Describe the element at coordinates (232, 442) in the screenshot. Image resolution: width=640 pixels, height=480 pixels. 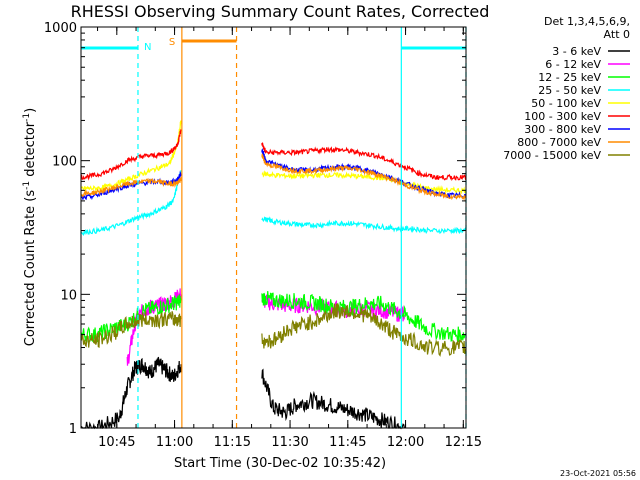
I see `x-tick-label-3: 11:15` at that location.